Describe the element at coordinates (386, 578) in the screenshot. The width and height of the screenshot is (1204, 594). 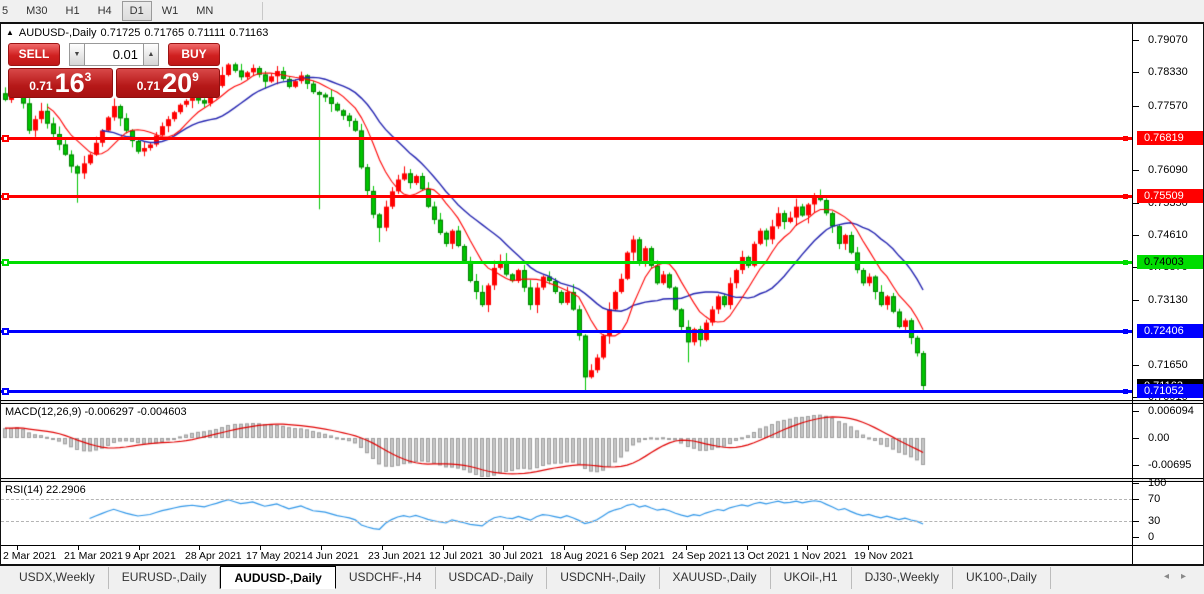
I see `tab-usdchf-h4: USDCHF-,H4` at that location.